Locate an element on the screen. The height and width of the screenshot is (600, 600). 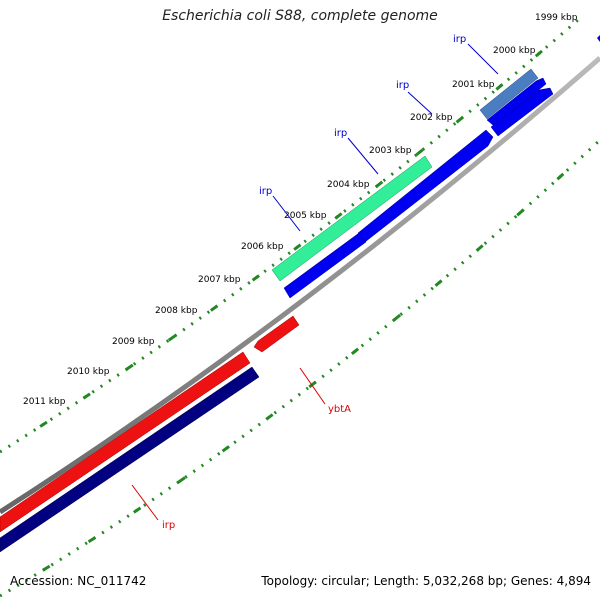
ruler-label: 2006 kbp is located at coordinates (262, 247).